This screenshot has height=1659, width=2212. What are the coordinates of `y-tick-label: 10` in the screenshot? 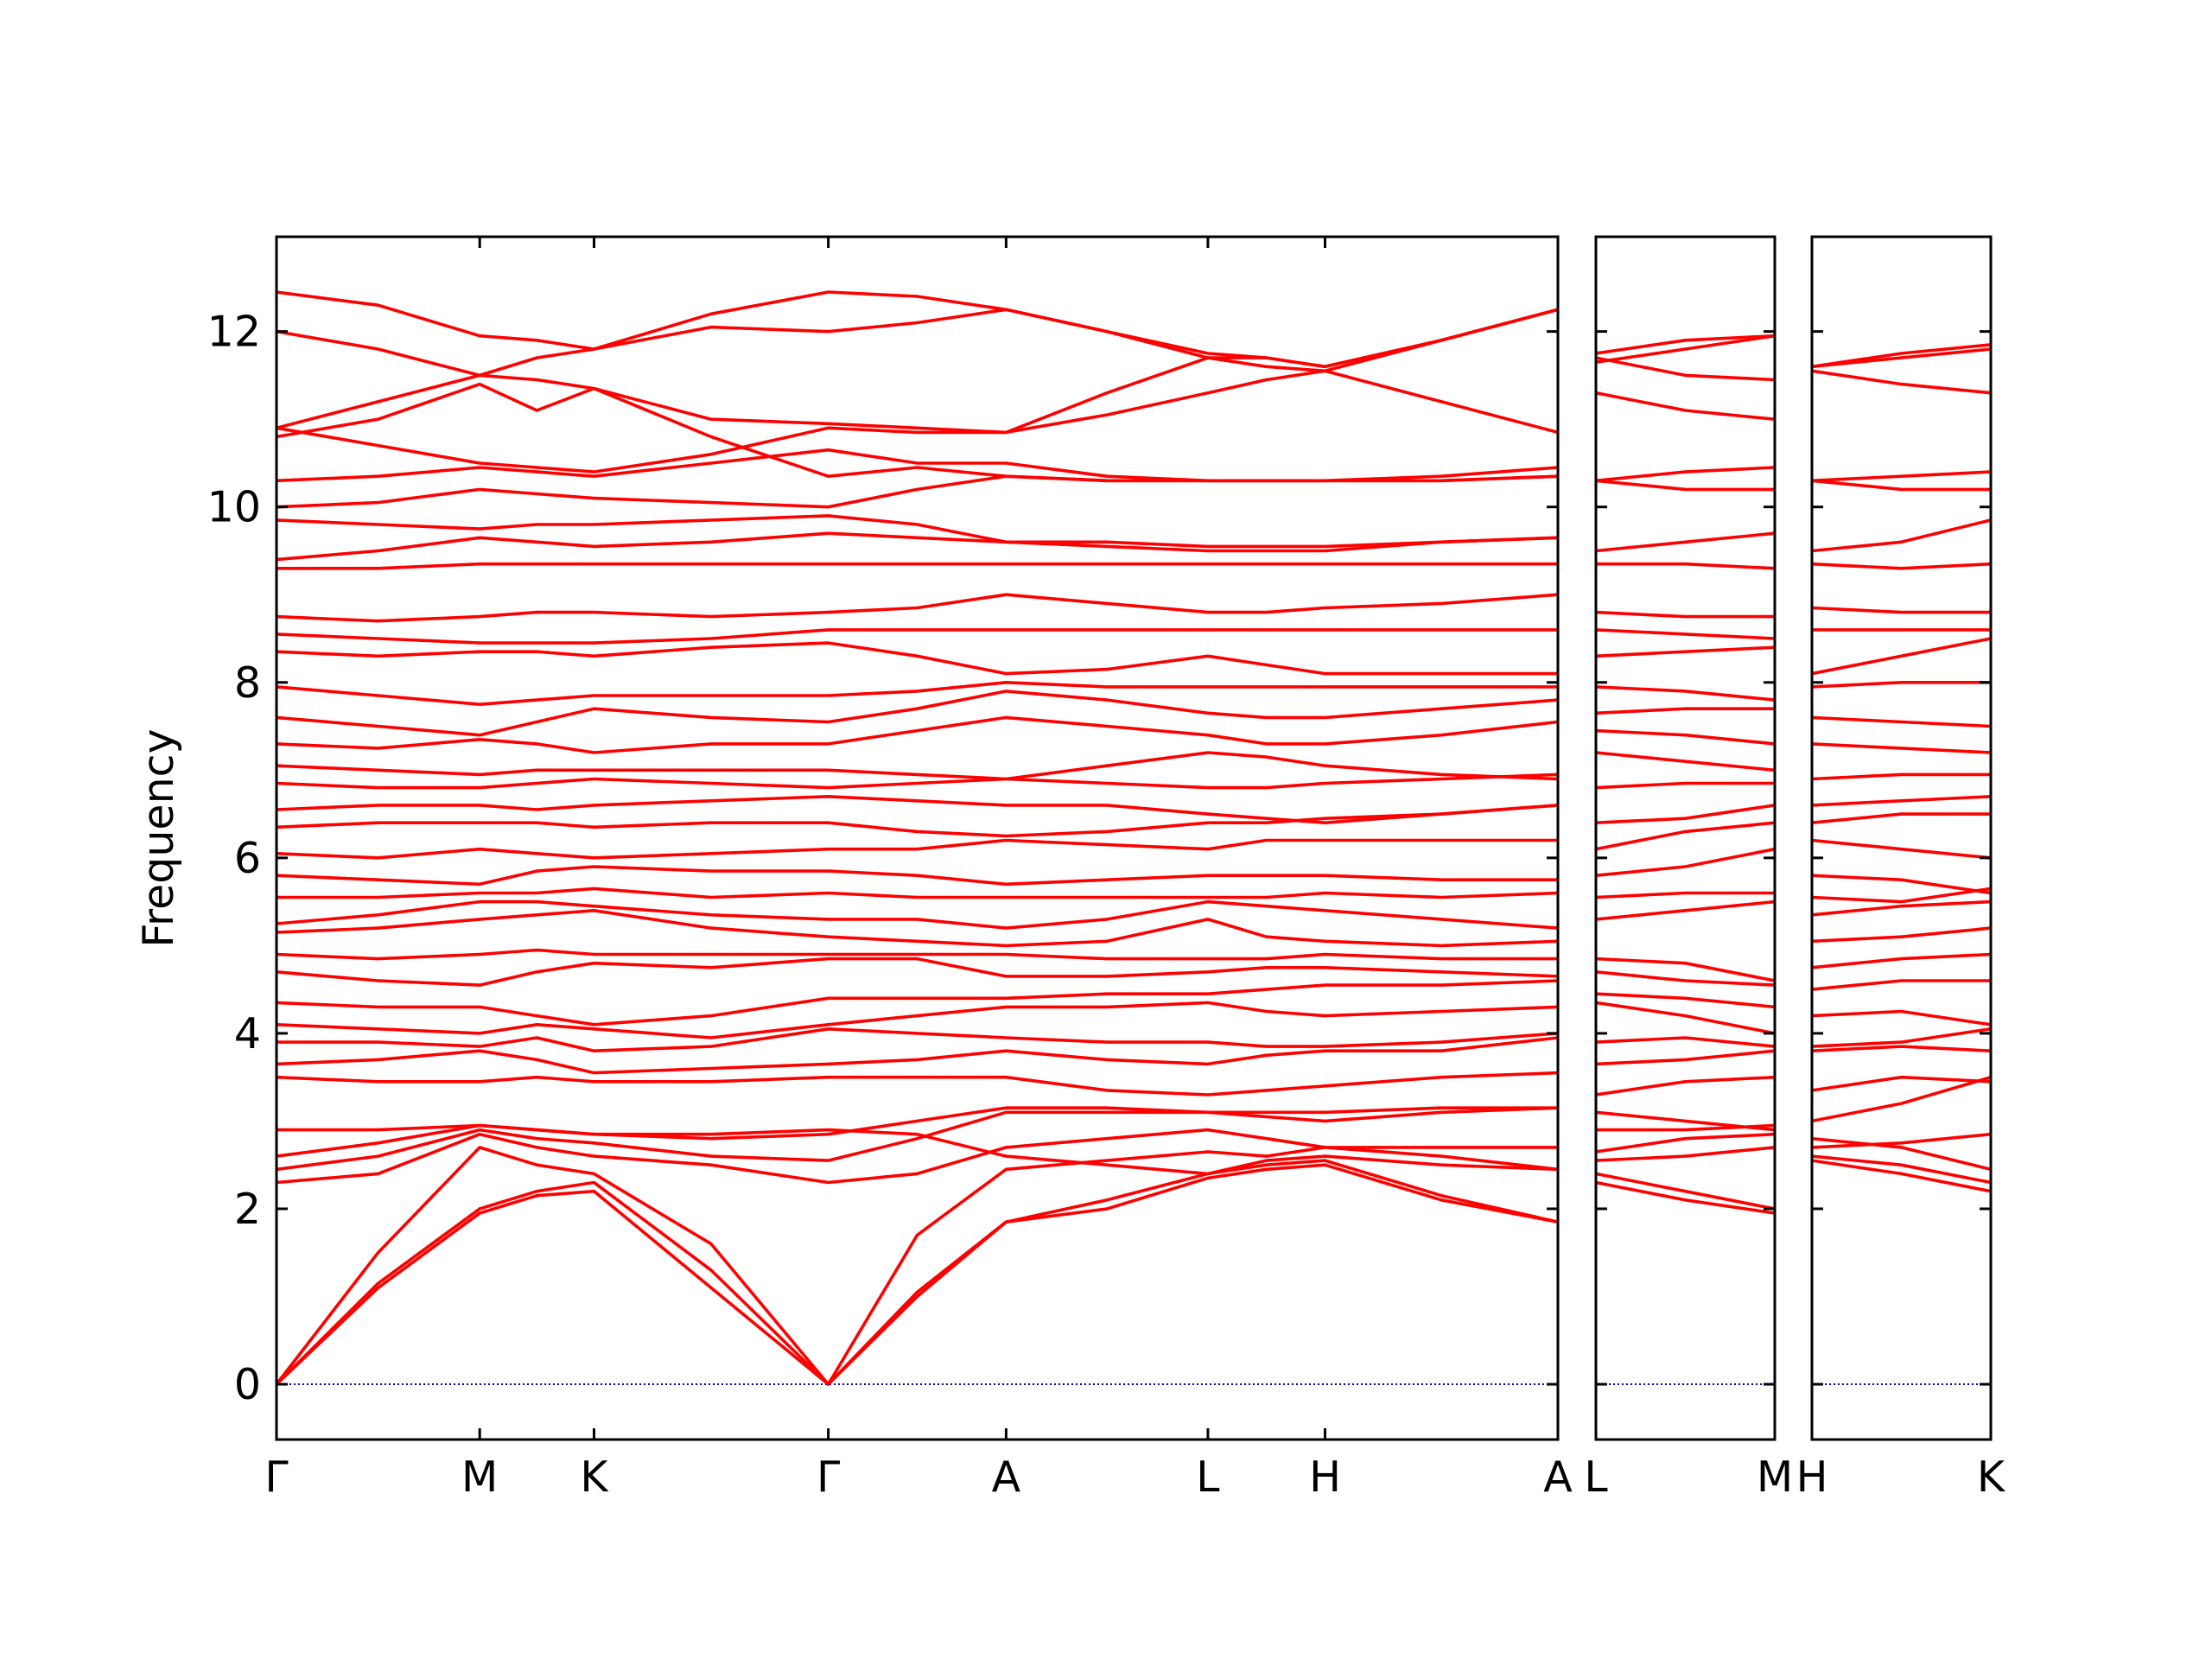 It's located at (234, 507).